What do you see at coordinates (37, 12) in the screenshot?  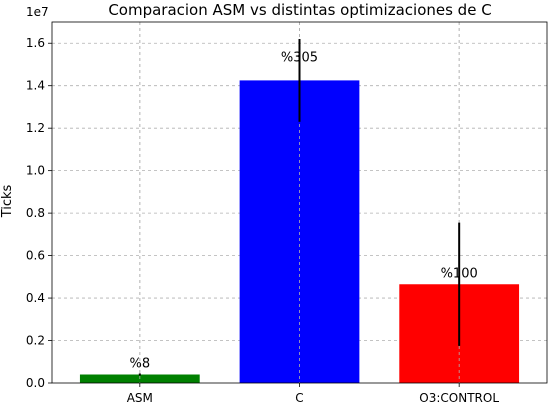 I see `y-offset-label: 1e7` at bounding box center [37, 12].